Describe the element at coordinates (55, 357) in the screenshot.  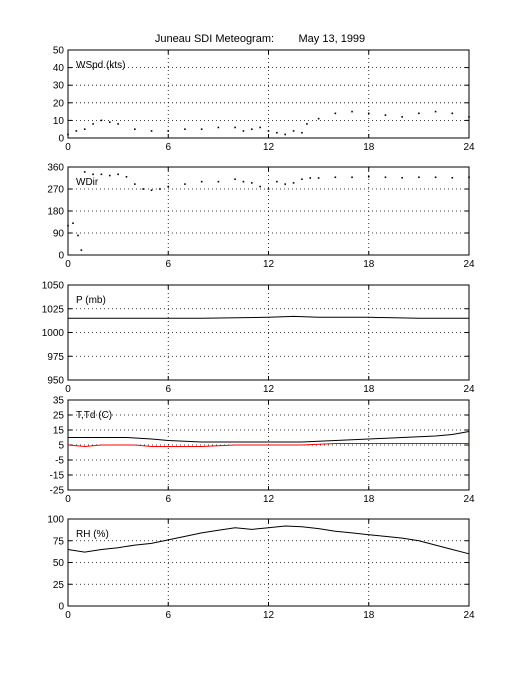
I see `y-tick-label: 975` at that location.